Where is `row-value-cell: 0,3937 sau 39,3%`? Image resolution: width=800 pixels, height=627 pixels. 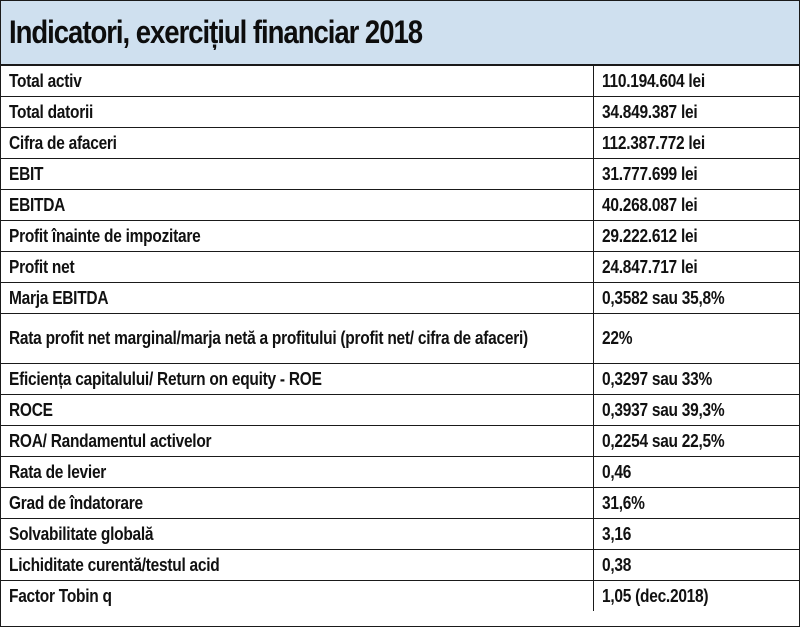 row-value-cell: 0,3937 sau 39,3% is located at coordinates (696, 410).